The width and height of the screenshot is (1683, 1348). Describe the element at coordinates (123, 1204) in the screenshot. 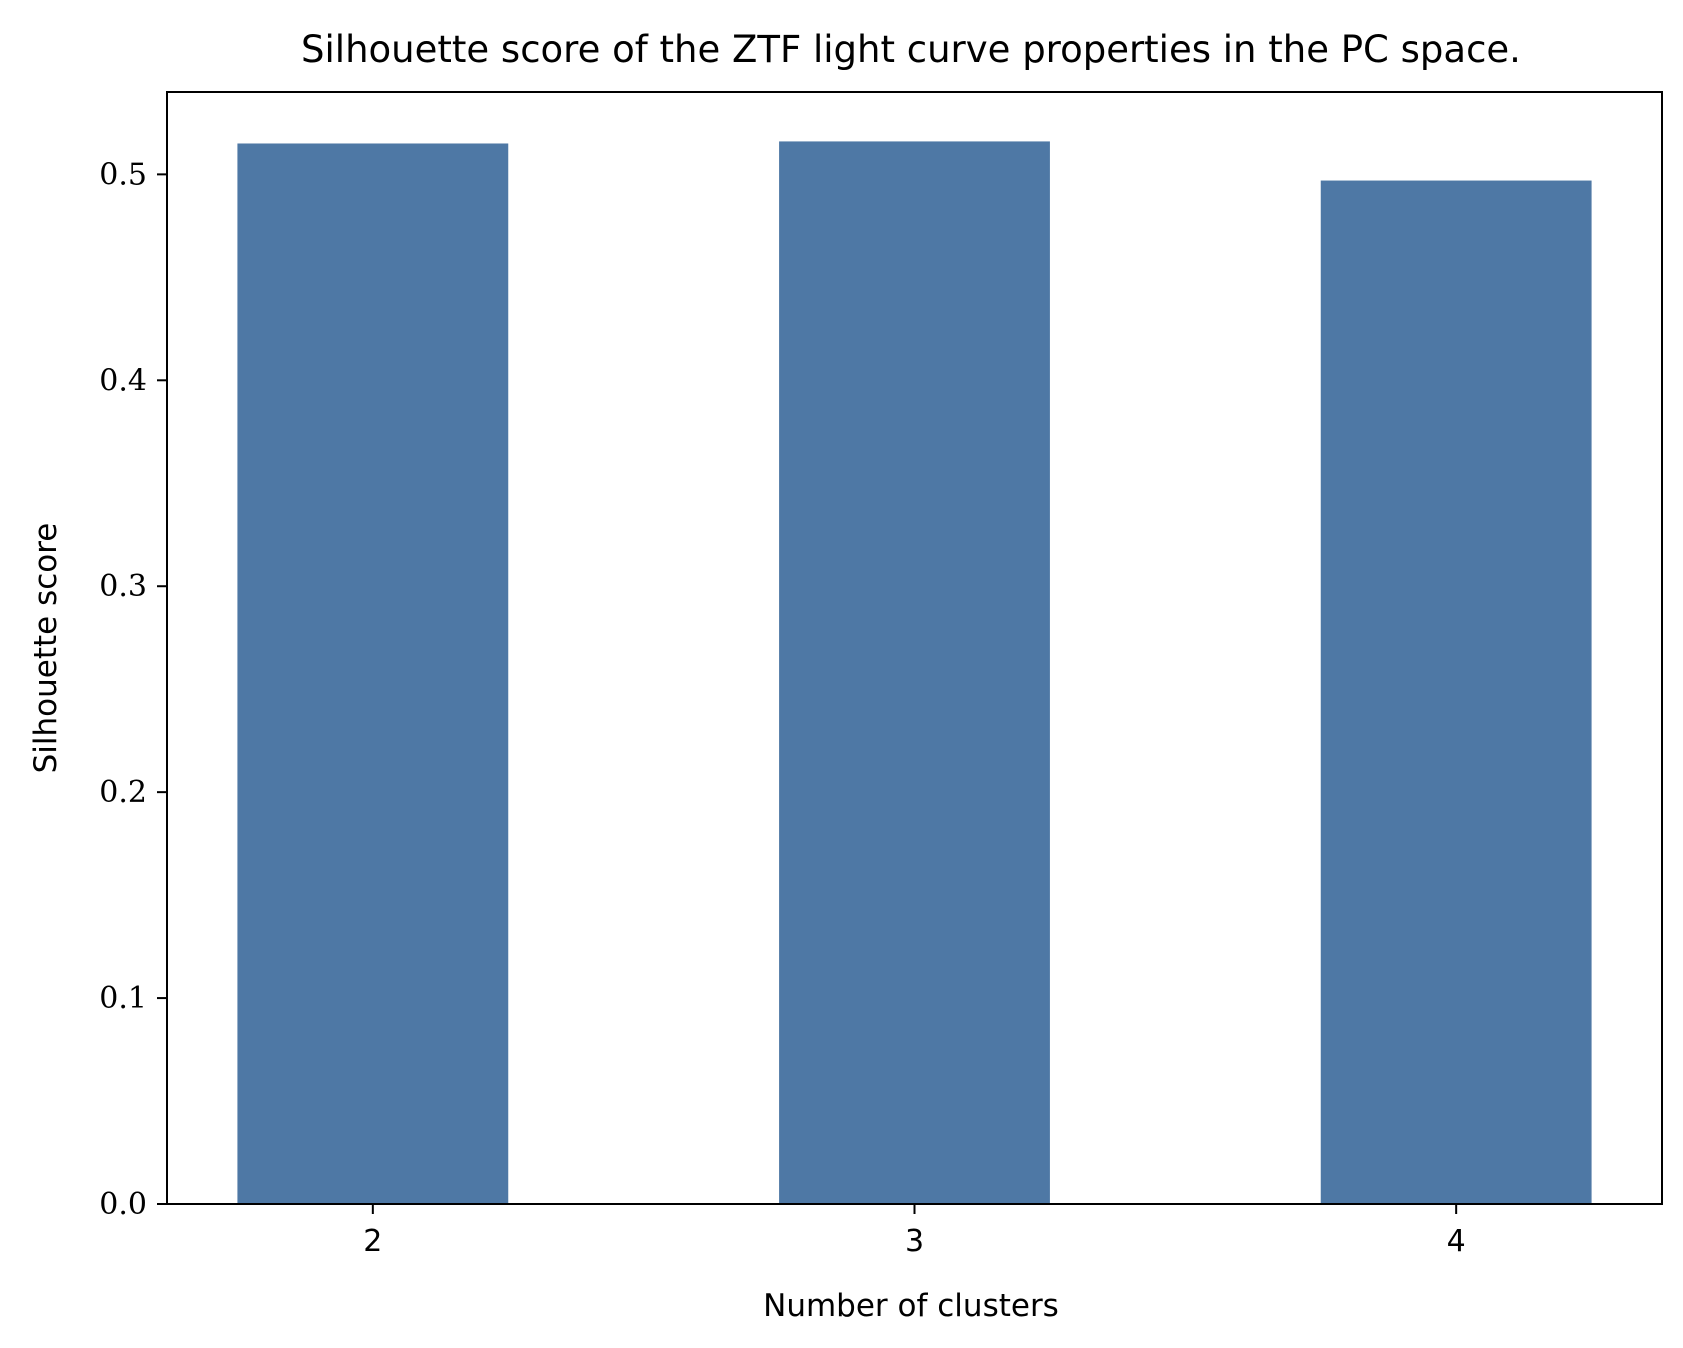

I see `y-tick-label: 0.0` at that location.